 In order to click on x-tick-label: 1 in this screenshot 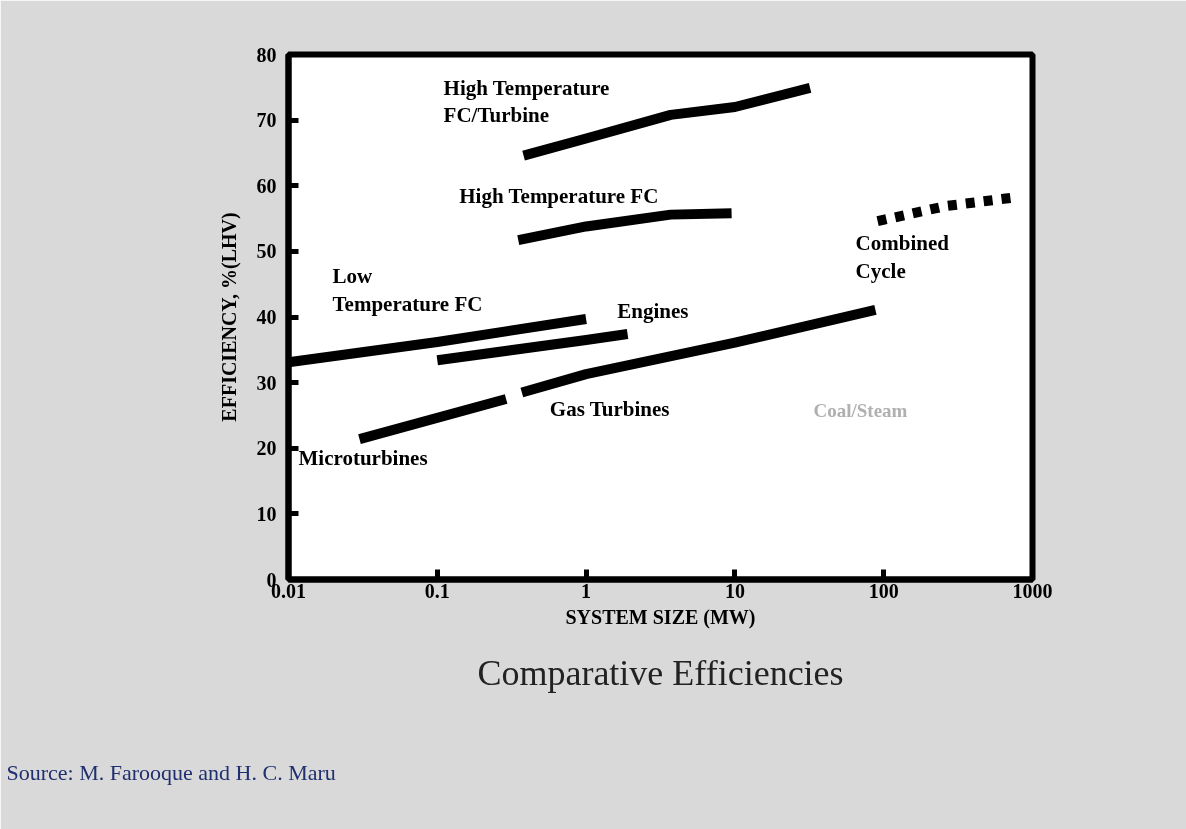, I will do `click(586, 590)`.